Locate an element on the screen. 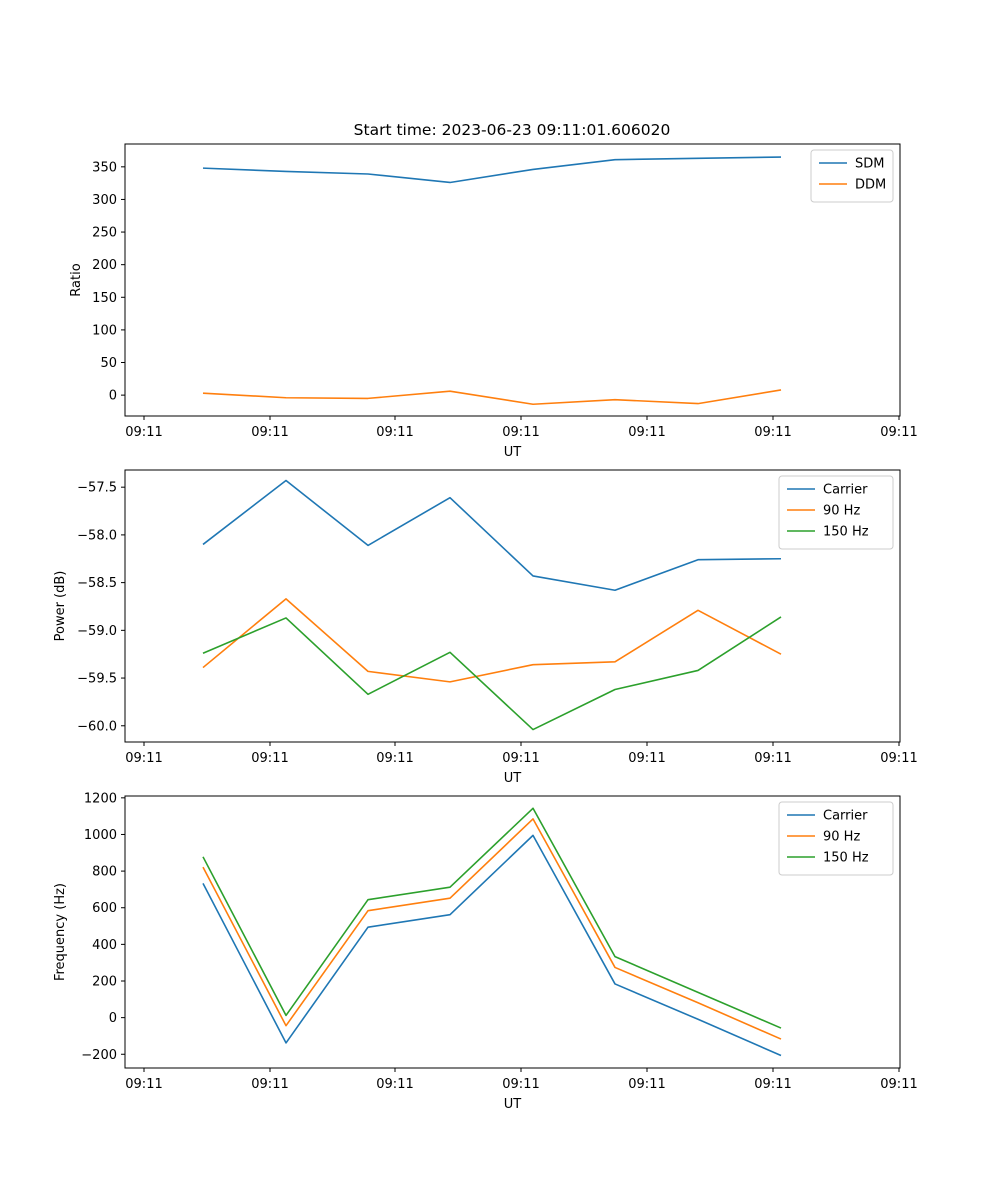  series-line-sdm is located at coordinates (492, 170).